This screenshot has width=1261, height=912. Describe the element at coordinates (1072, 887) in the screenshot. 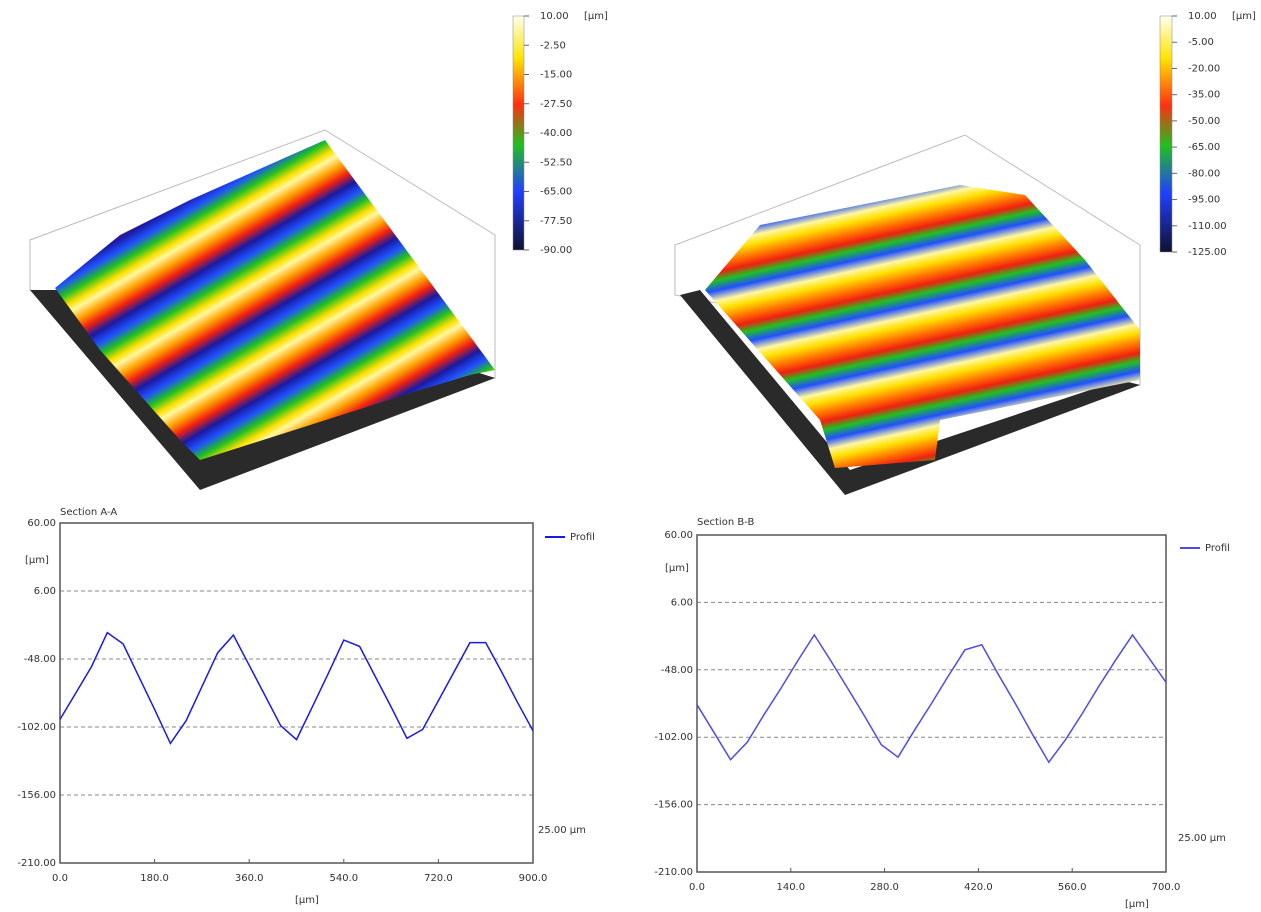

I see `x-tick-label: 560.0` at that location.